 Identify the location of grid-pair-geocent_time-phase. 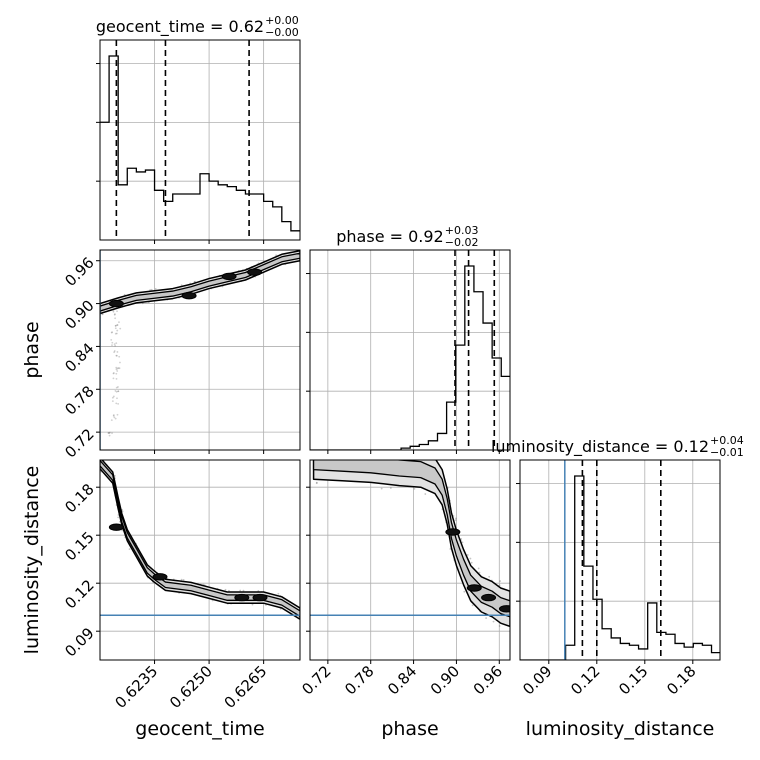
(200, 350).